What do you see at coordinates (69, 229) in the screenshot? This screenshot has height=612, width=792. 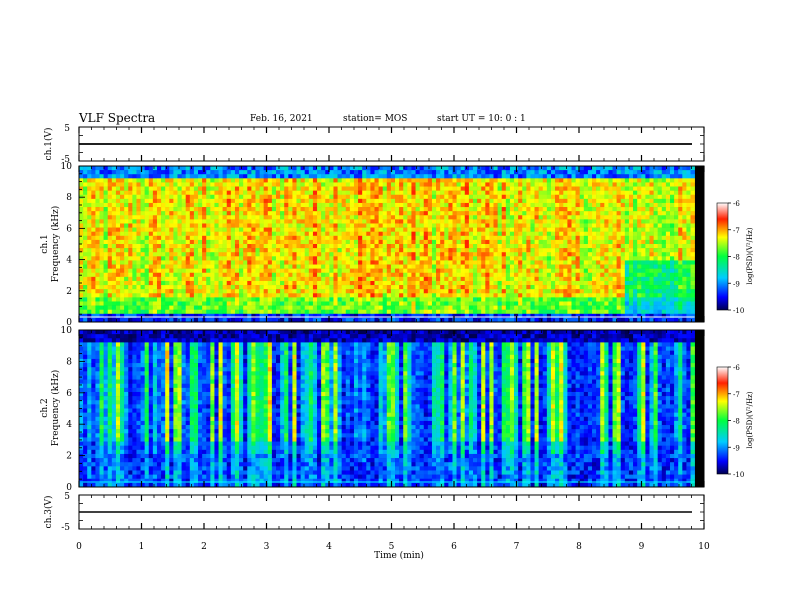 I see `ch1-freq-tick-label-2: 6` at bounding box center [69, 229].